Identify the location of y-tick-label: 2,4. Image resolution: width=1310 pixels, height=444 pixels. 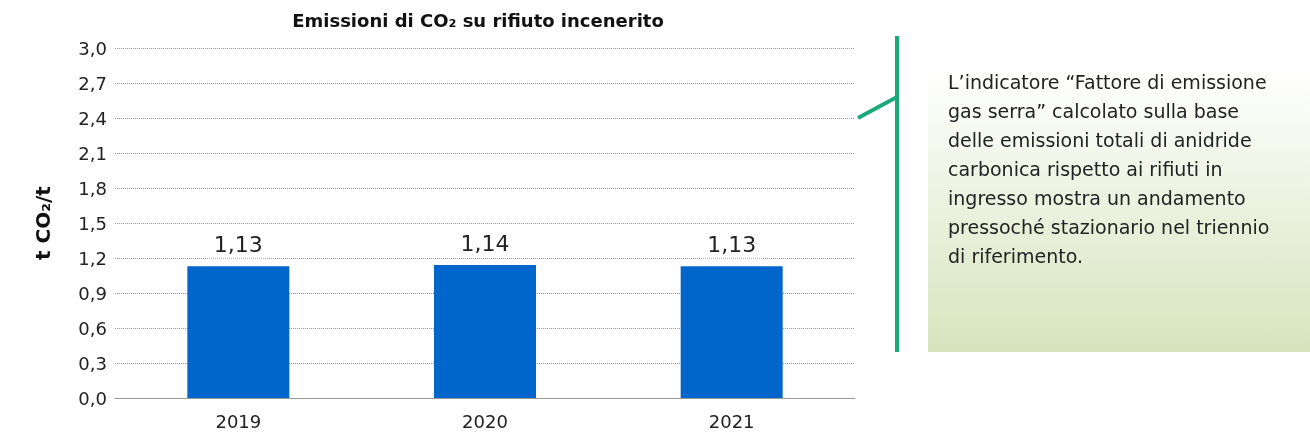
(92, 118).